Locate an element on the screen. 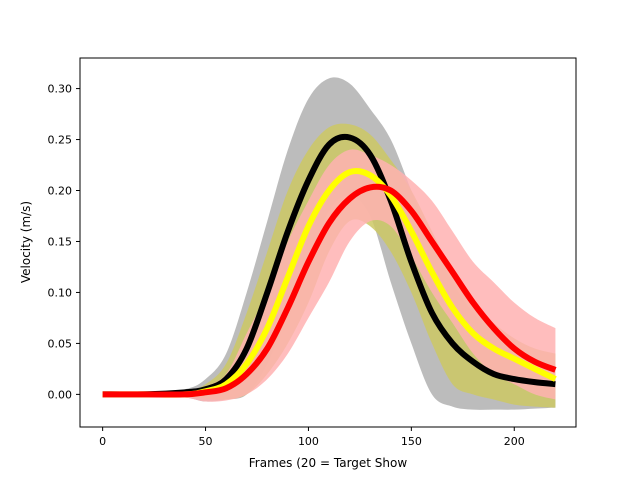  y-axis-label: Velocity (m/s) is located at coordinates (26, 242).